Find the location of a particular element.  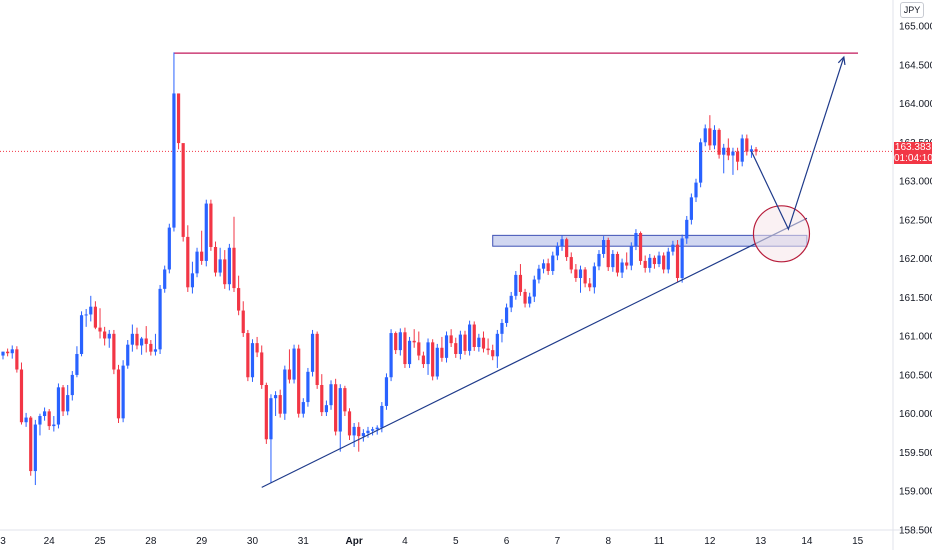

time-tick-label: 5 is located at coordinates (456, 541).